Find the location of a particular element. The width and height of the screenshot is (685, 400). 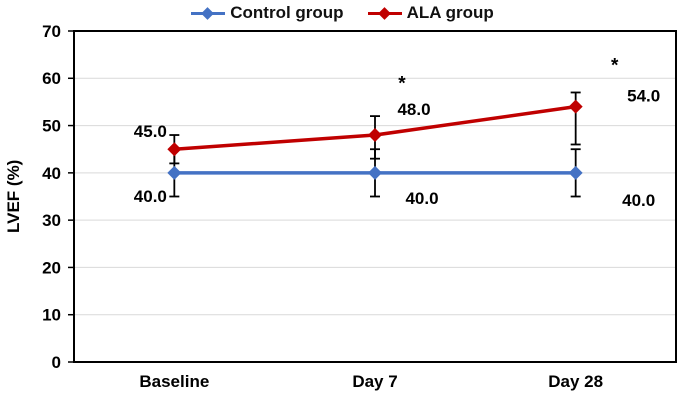

y-tick-label: 30 is located at coordinates (51, 220).